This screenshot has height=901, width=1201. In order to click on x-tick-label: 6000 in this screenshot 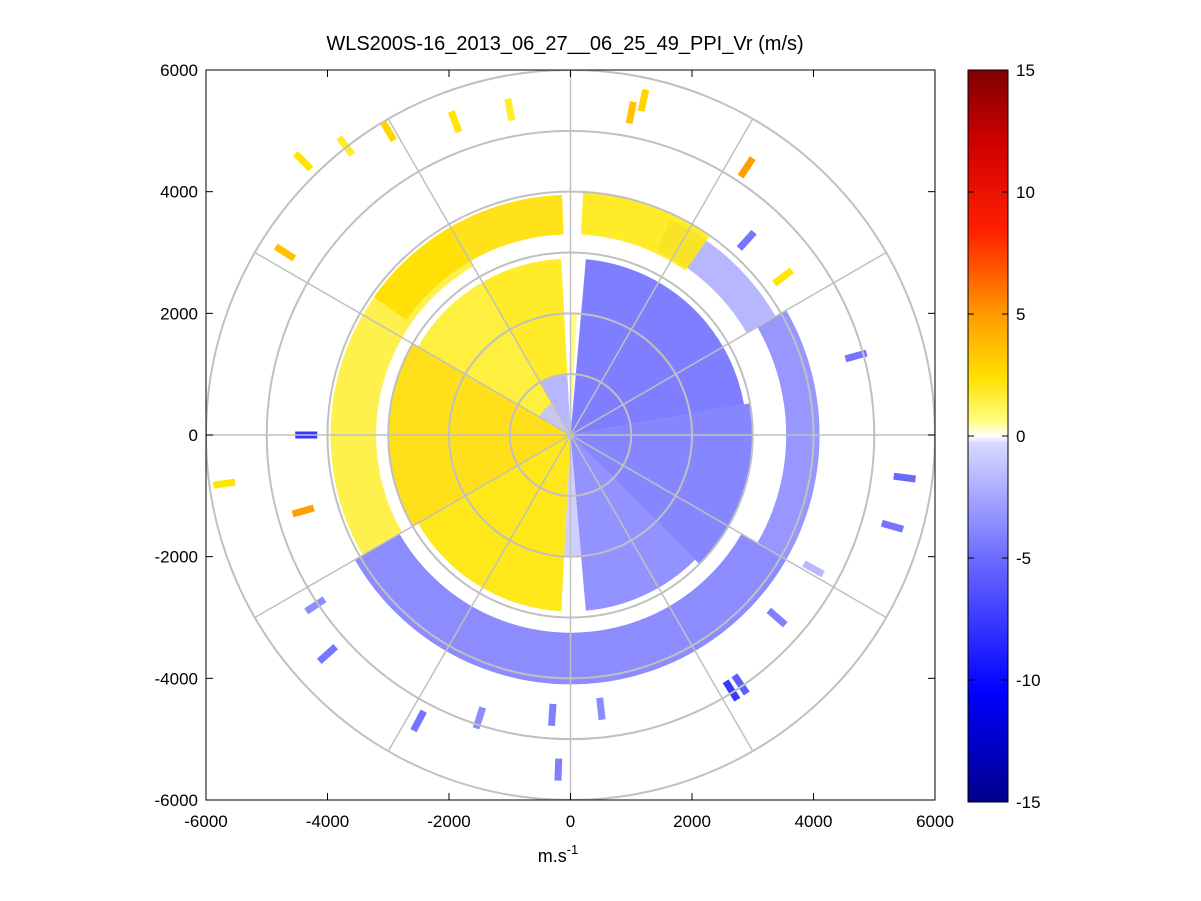, I will do `click(935, 821)`.